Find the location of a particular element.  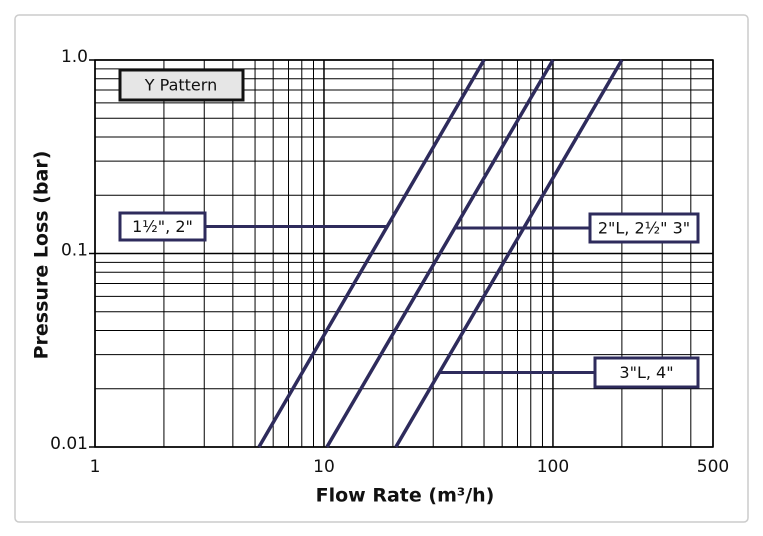

y-tick-label: 0.1 is located at coordinates (74, 251).